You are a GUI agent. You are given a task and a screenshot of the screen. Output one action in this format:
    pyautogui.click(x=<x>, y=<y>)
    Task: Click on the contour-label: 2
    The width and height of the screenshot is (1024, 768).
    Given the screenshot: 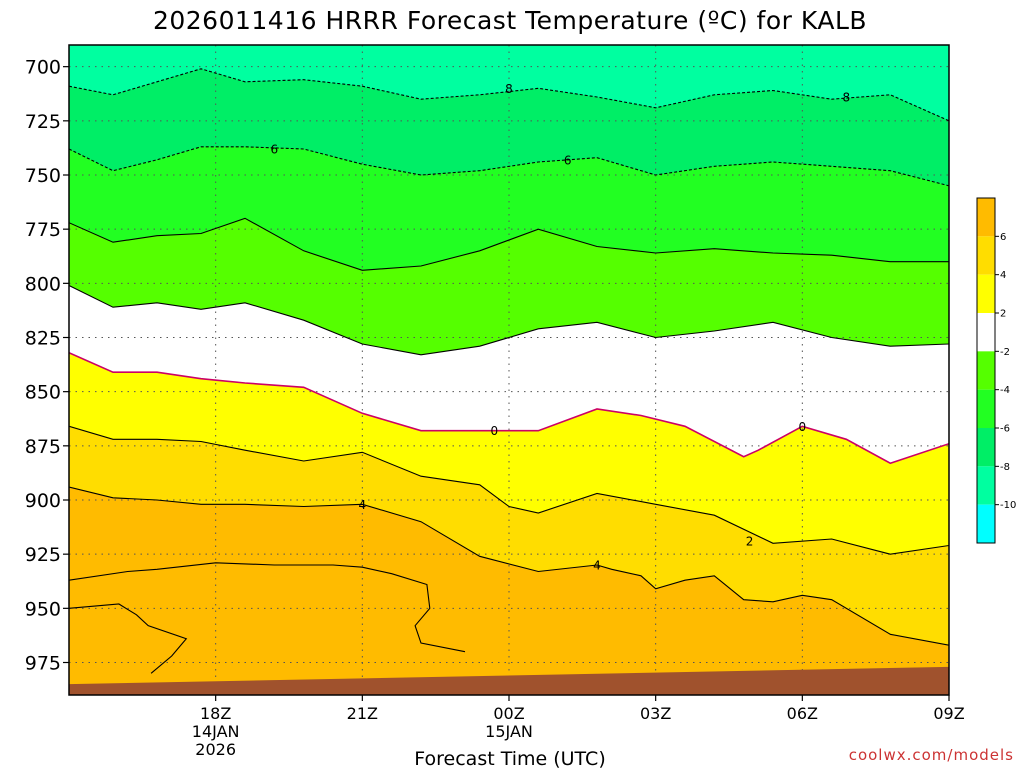 What is the action you would take?
    pyautogui.click(x=750, y=542)
    